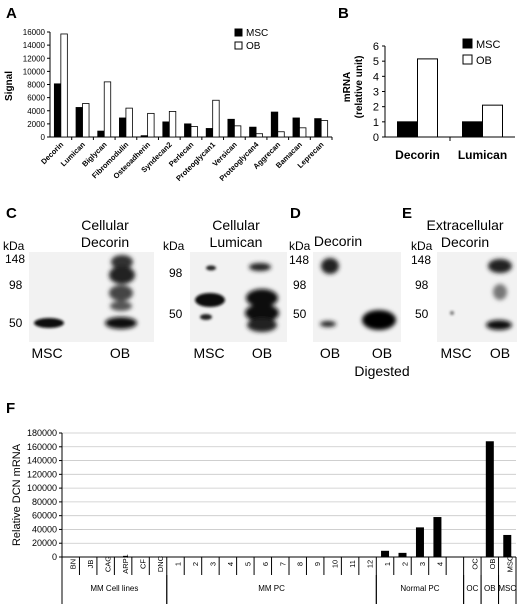 This screenshot has height=609, width=520. Describe the element at coordinates (274, 124) in the screenshot. I see `bar-msc-aggrecan` at that location.